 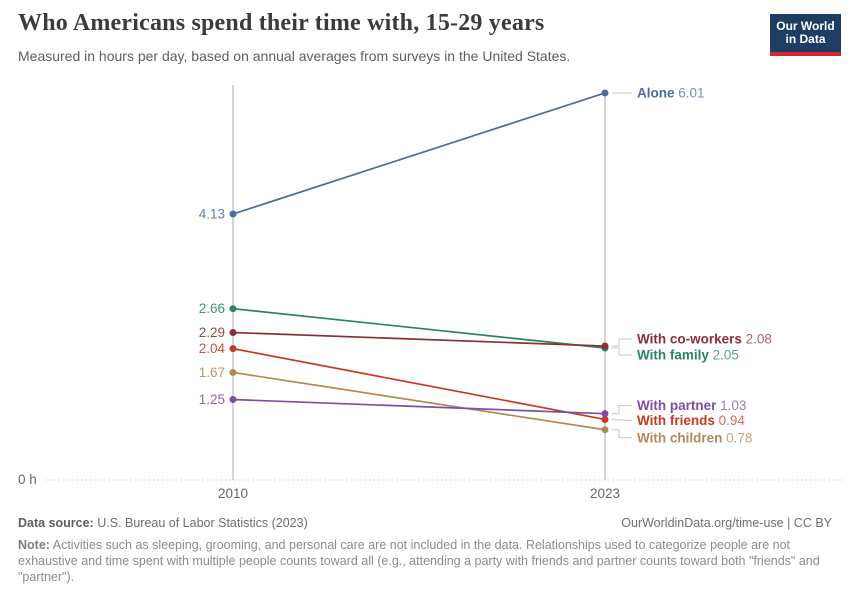 What do you see at coordinates (605, 430) in the screenshot?
I see `series-dot-with-children-end` at bounding box center [605, 430].